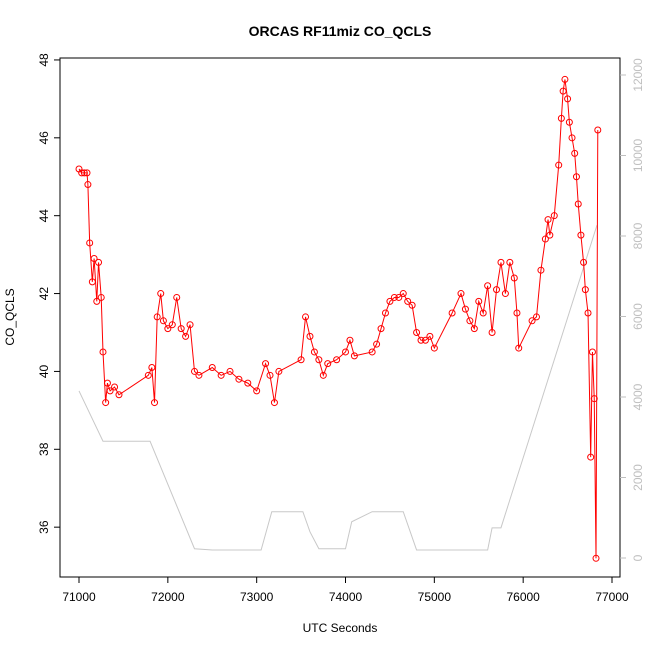 This screenshot has height=655, width=650. What do you see at coordinates (44, 60) in the screenshot?
I see `y-tick-label: 48` at bounding box center [44, 60].